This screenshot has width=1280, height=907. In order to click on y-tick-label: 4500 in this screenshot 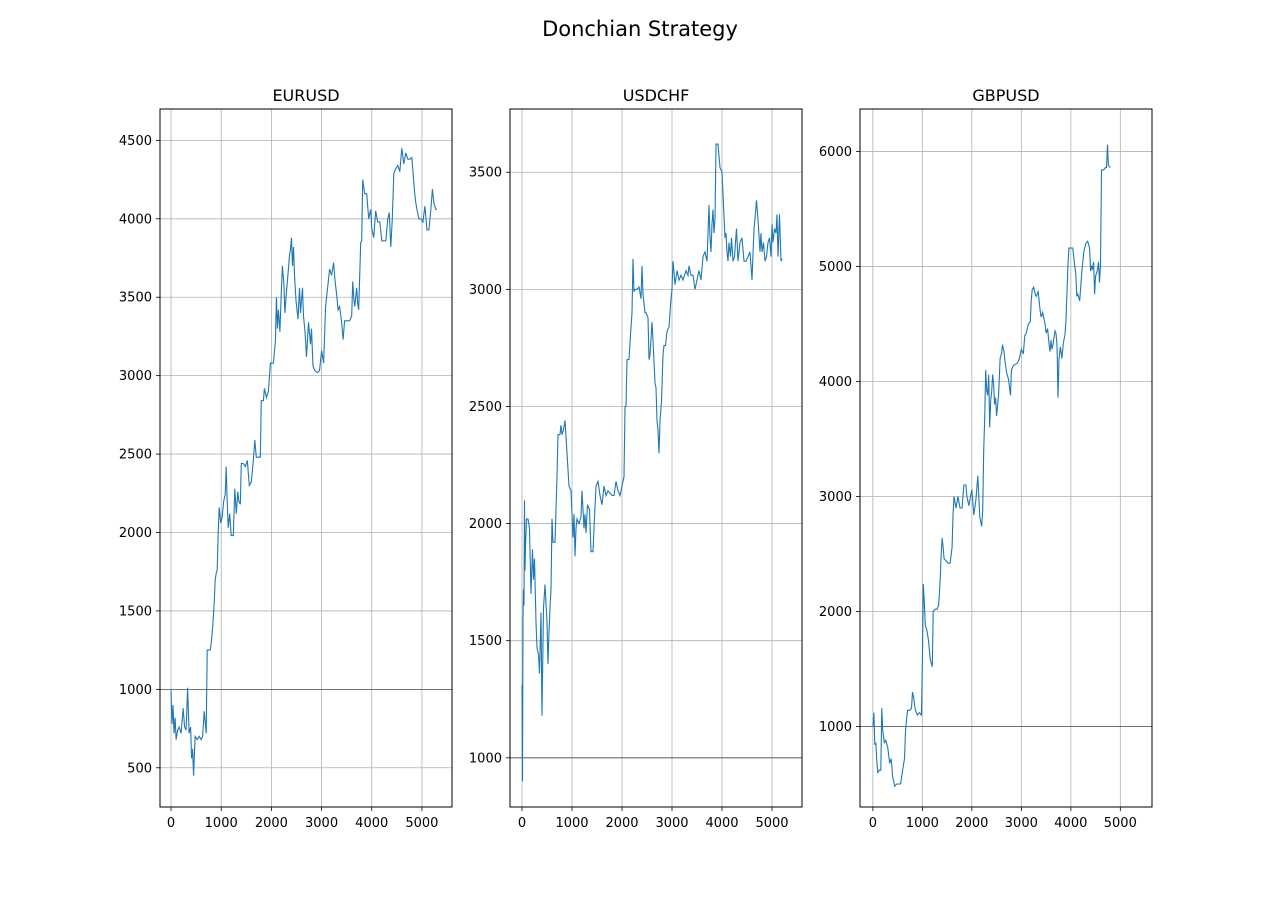, I will do `click(135, 141)`.